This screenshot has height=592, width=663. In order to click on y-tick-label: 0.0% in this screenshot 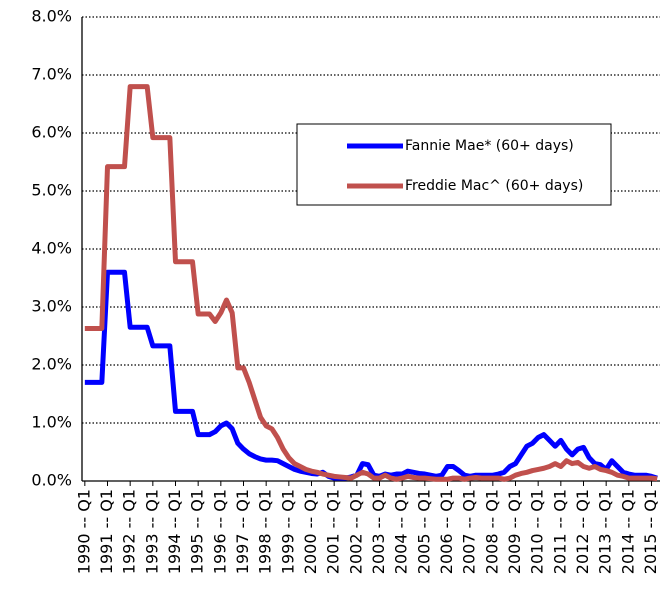, I will do `click(51, 480)`.